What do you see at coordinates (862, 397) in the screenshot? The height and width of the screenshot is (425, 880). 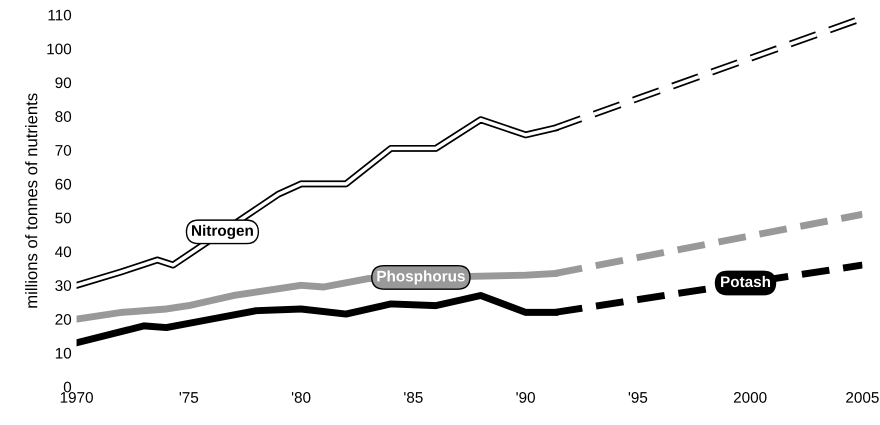 I see `x-tick-label: 2005` at bounding box center [862, 397].